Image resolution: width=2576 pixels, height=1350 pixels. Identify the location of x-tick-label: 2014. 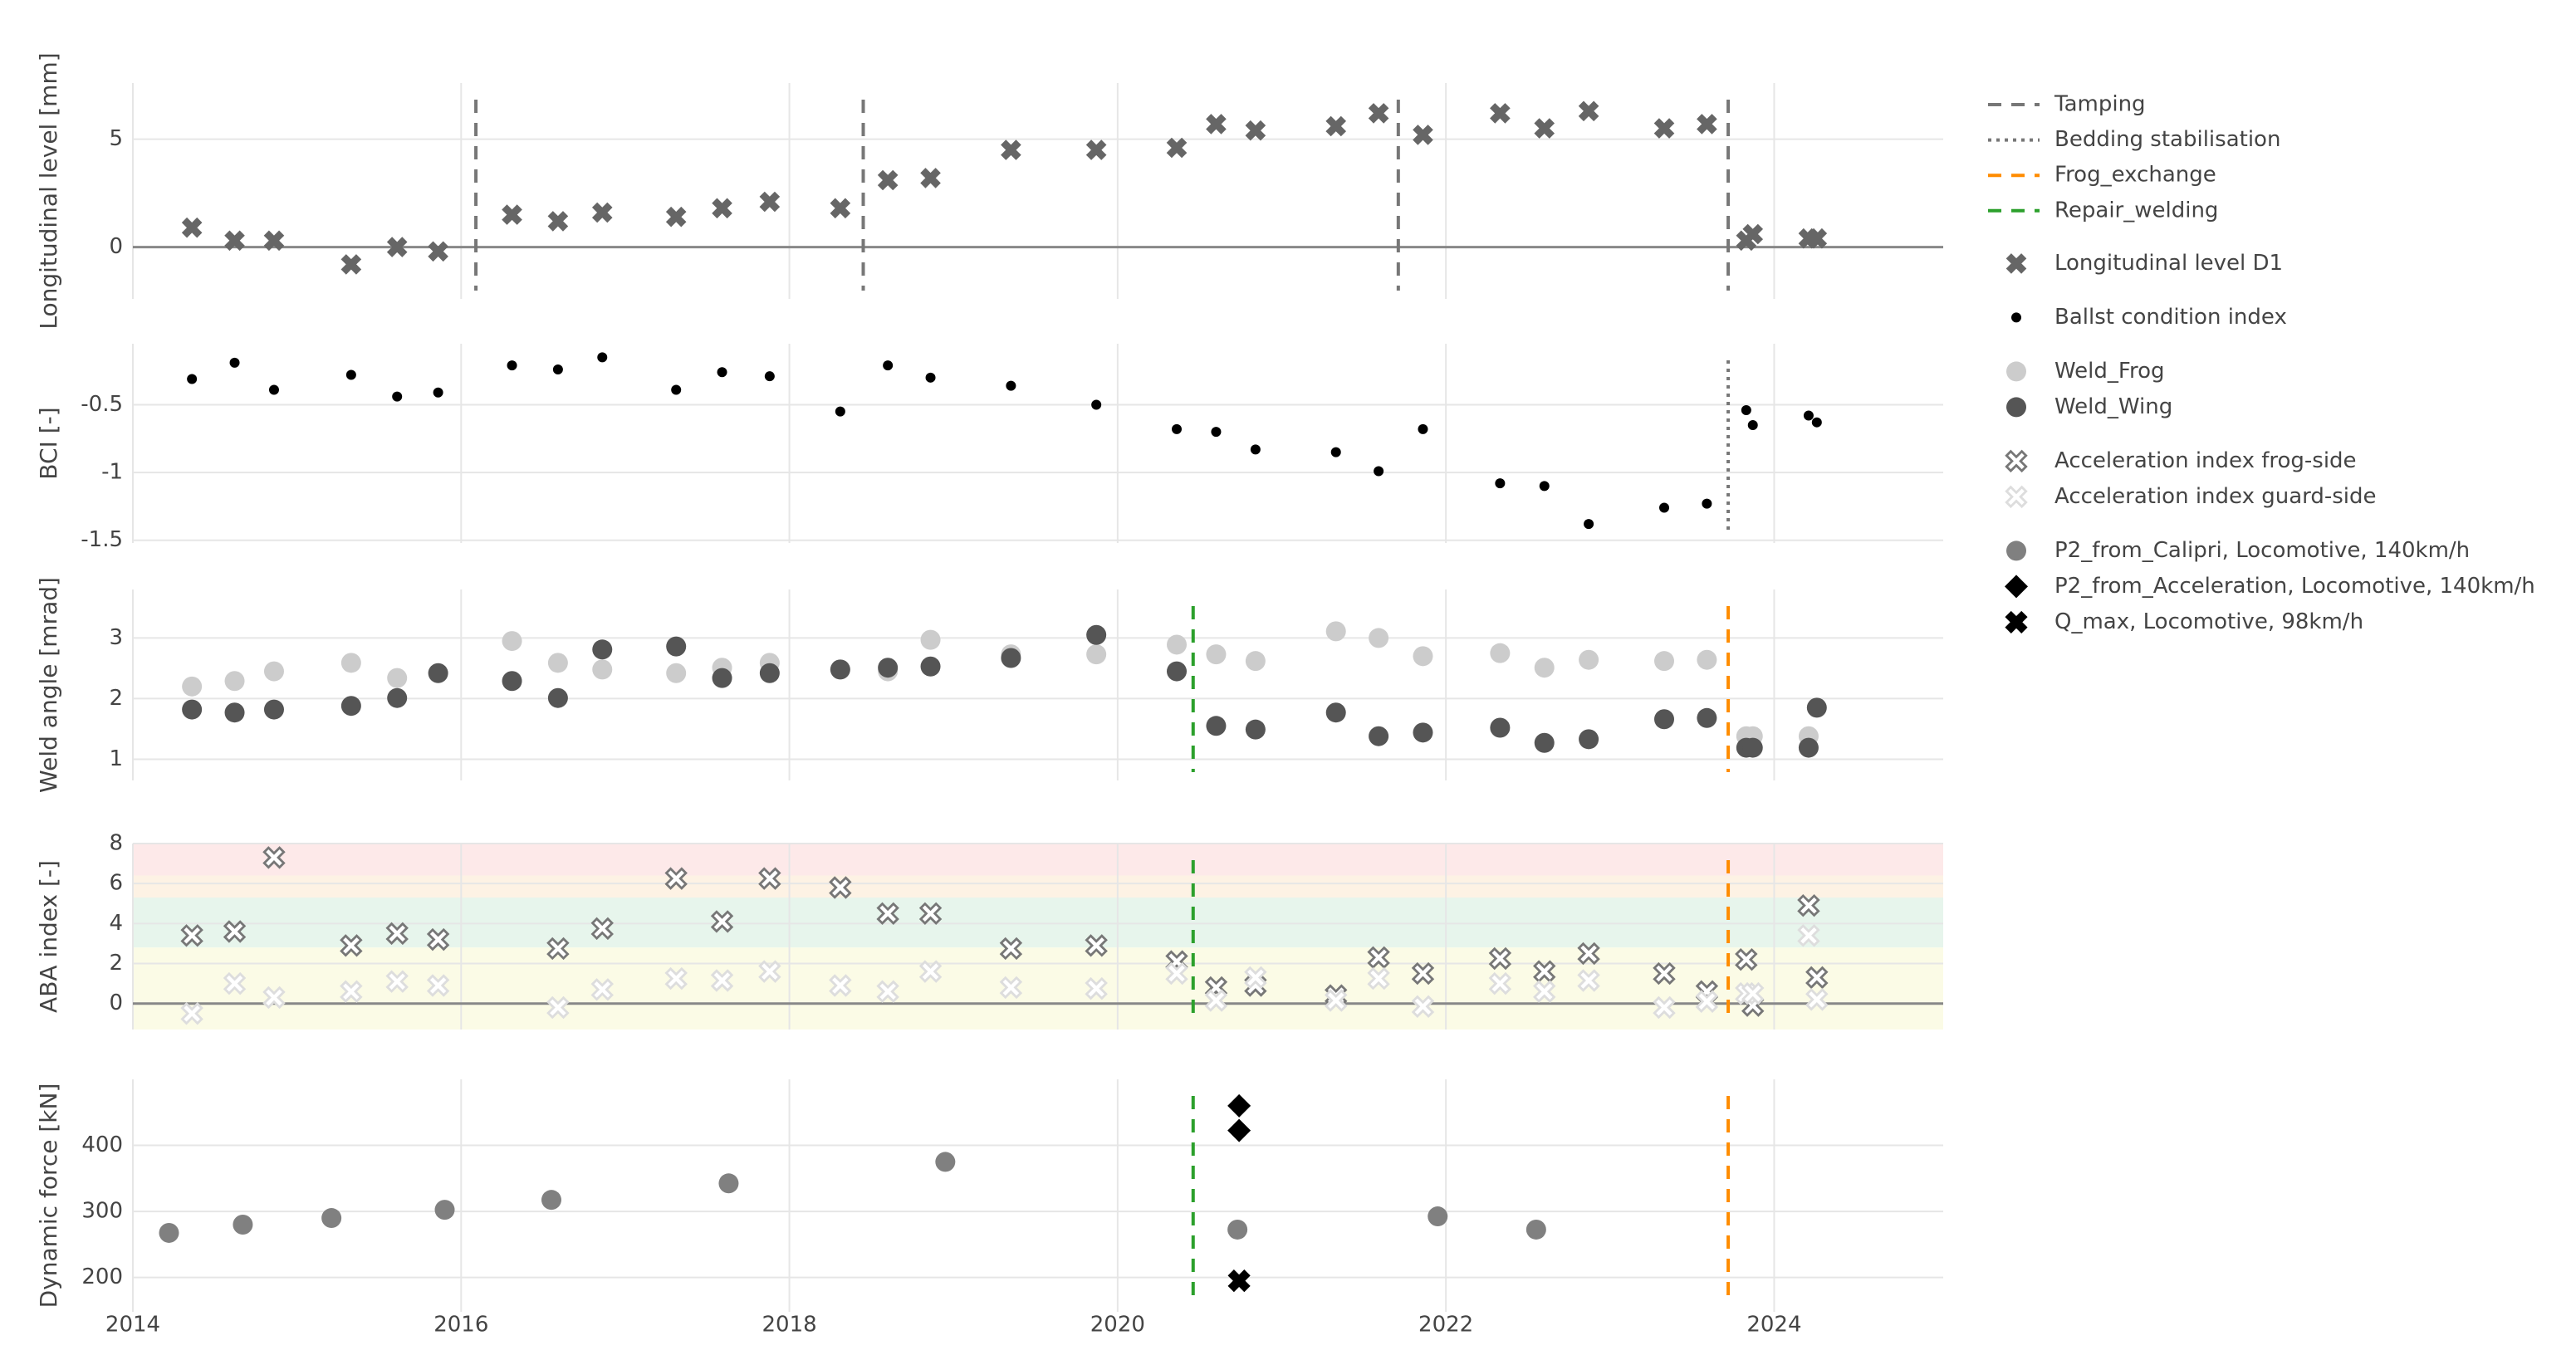
(133, 1325).